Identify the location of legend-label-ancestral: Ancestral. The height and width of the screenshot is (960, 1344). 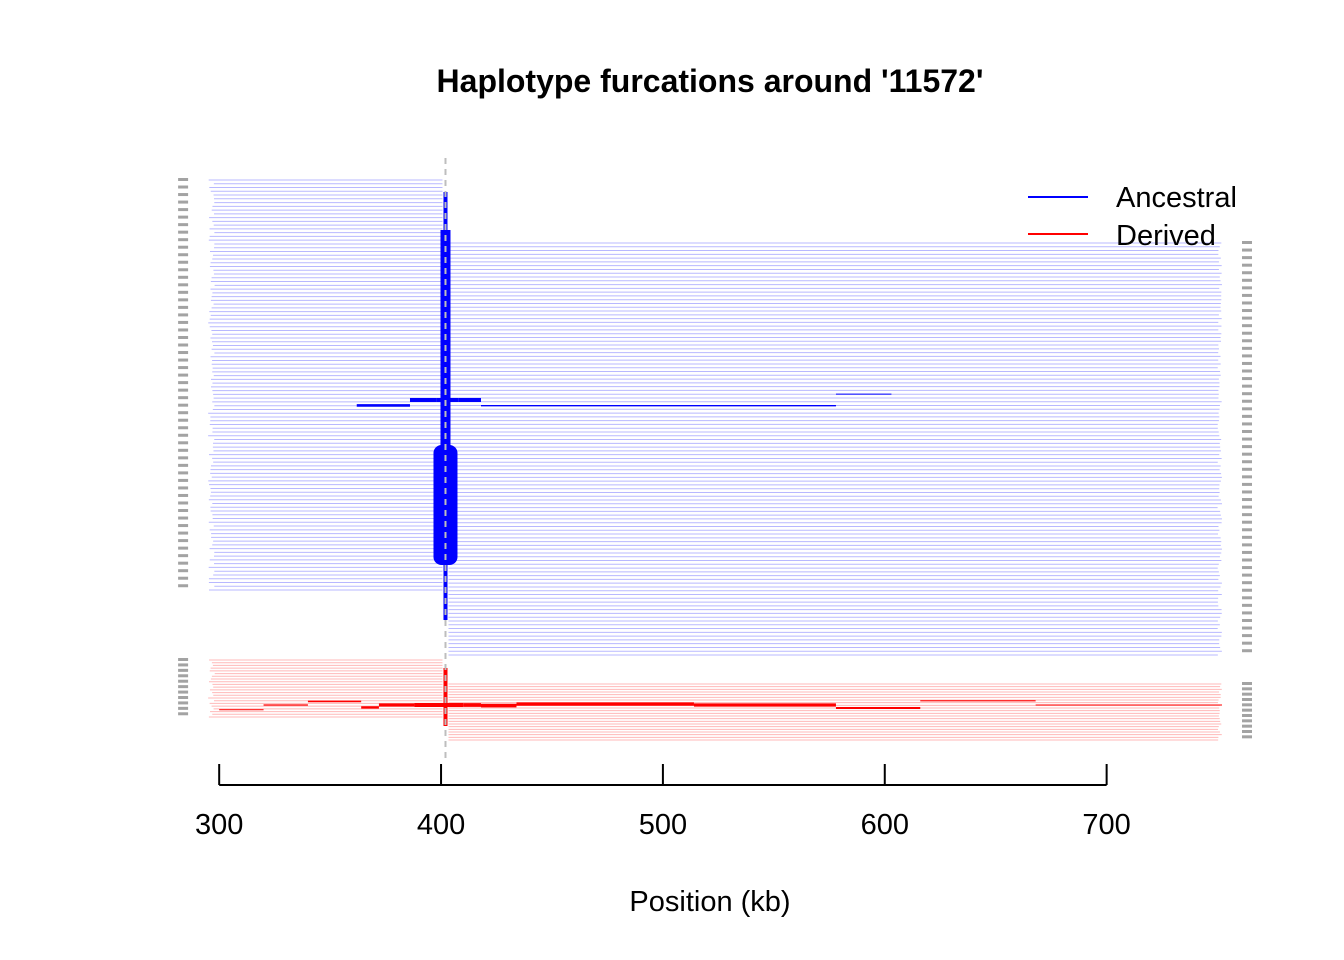
(1176, 198).